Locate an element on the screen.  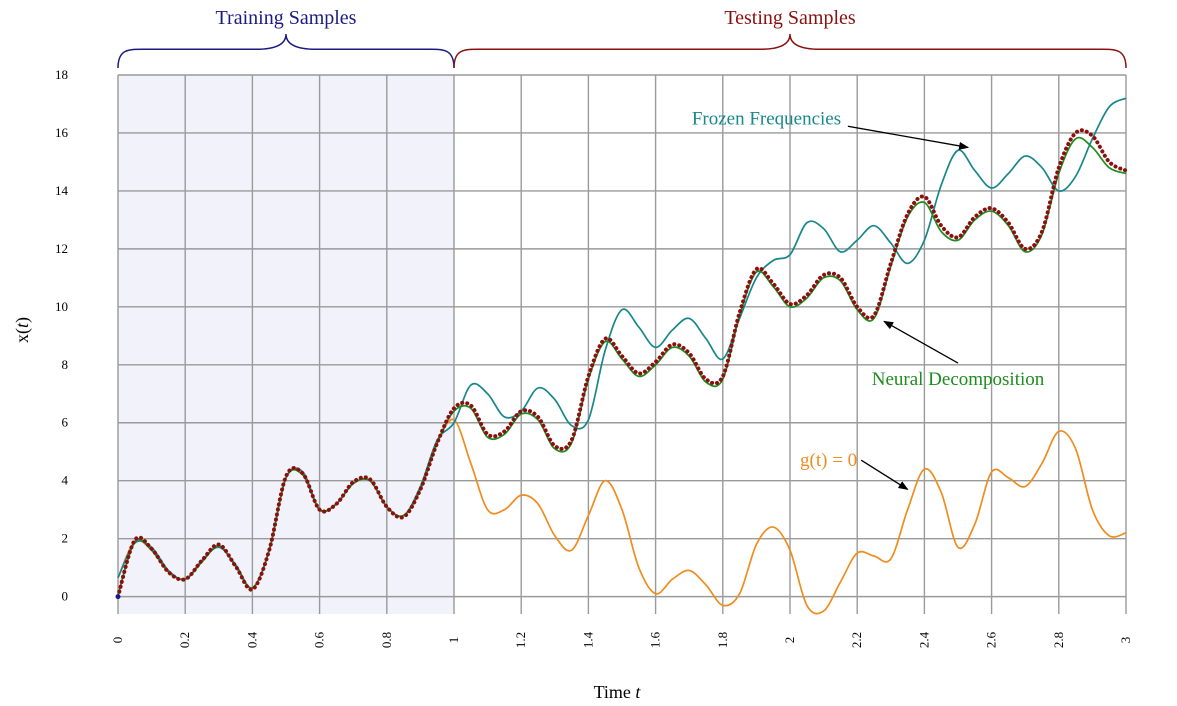
annotation-label-0: Frozen Frequencies is located at coordinates (766, 118).